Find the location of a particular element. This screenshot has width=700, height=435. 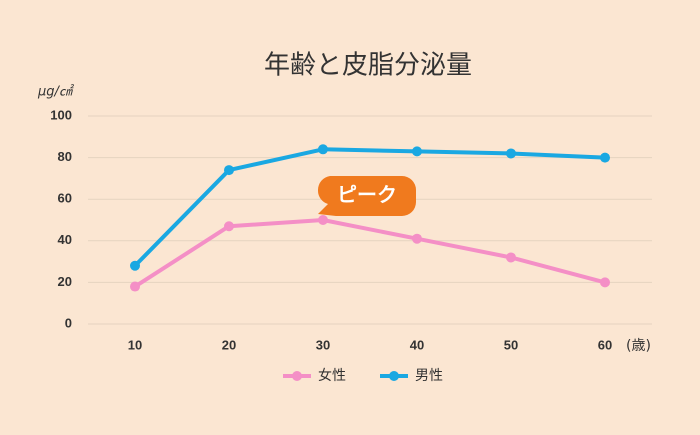

x-tick-label: 50 is located at coordinates (511, 344).